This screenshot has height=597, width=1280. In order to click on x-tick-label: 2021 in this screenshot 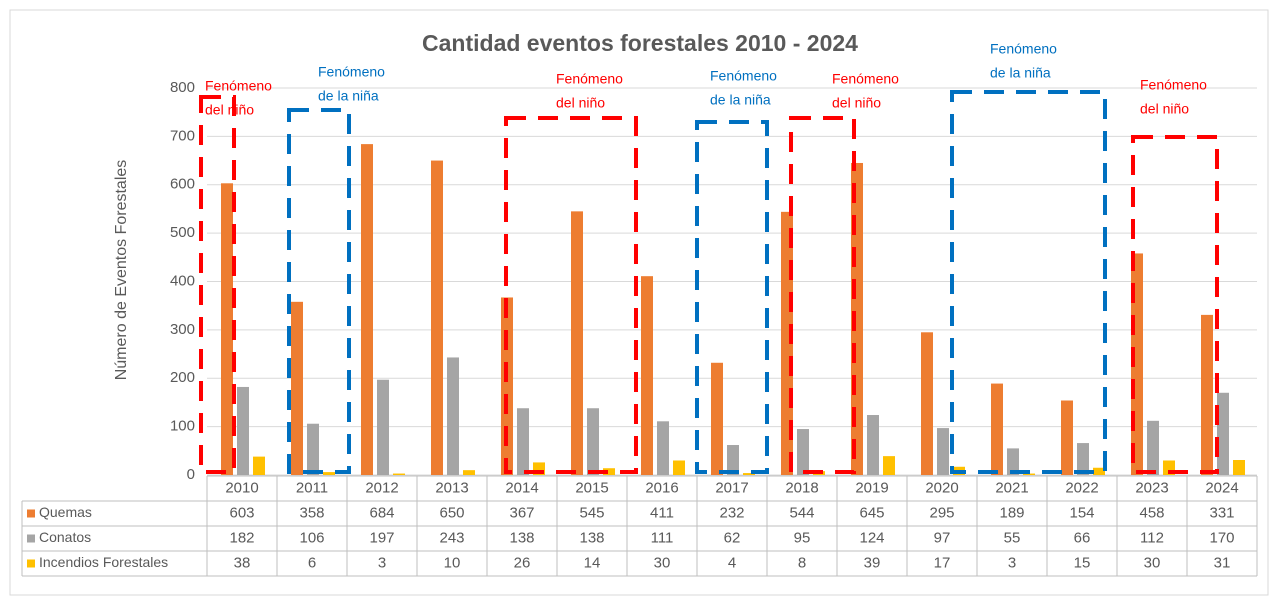, I will do `click(1011, 487)`.